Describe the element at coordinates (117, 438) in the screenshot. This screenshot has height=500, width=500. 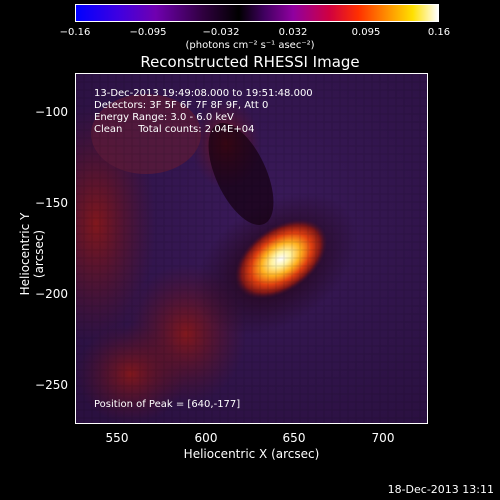
I see `x-tick-label: 550` at that location.